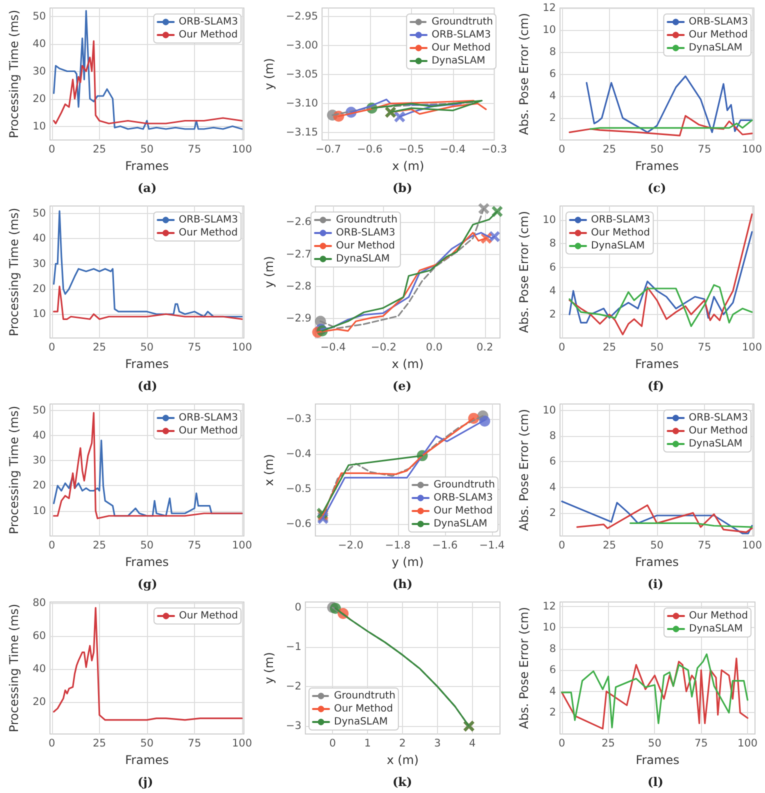 The height and width of the screenshot is (793, 765). I want to click on text: (c), so click(657, 188).